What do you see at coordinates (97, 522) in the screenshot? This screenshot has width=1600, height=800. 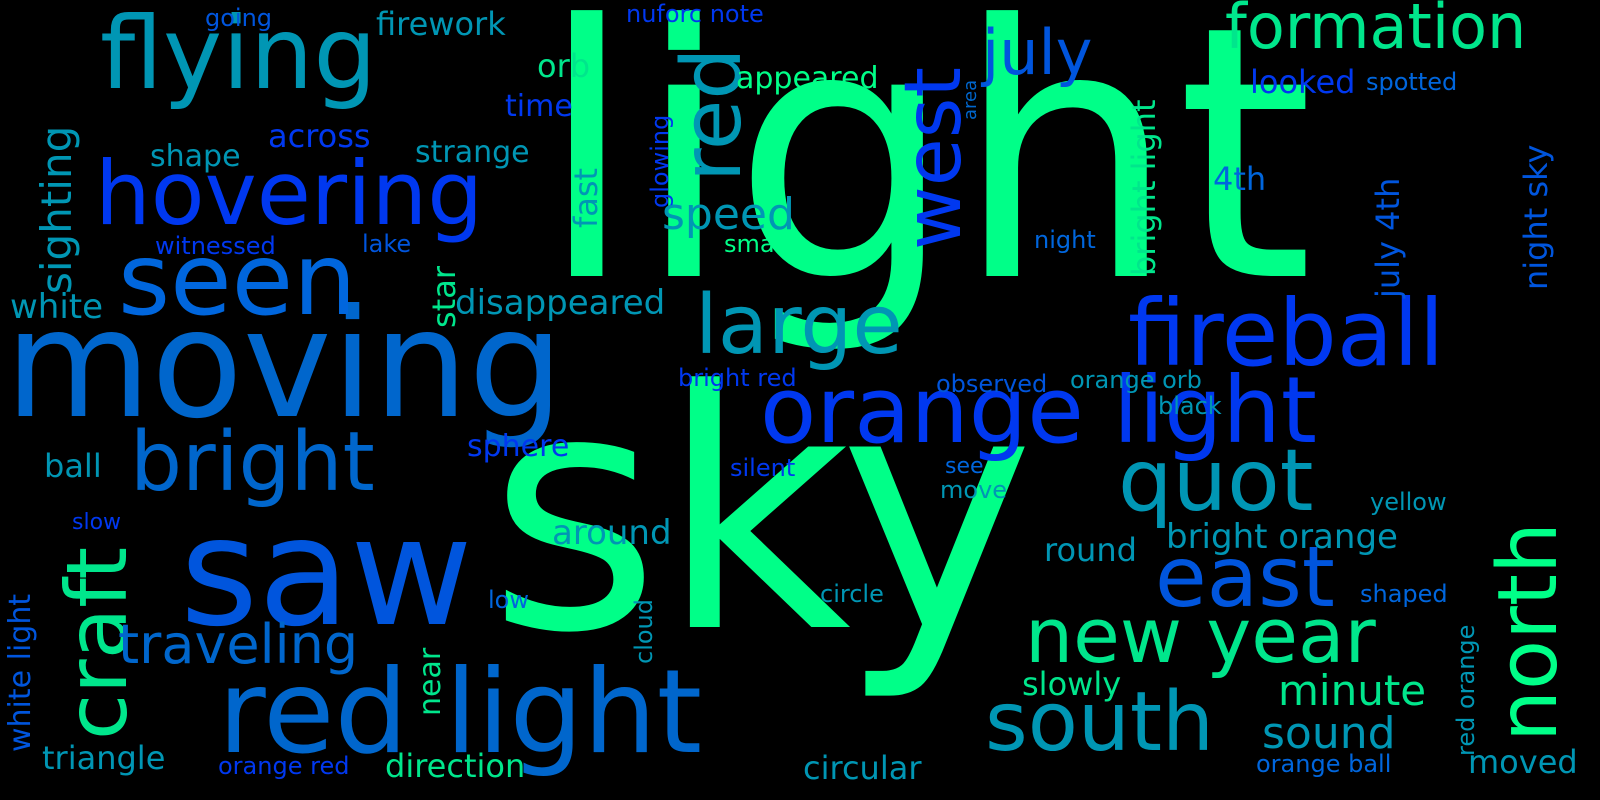 I see `word-slow: slow` at bounding box center [97, 522].